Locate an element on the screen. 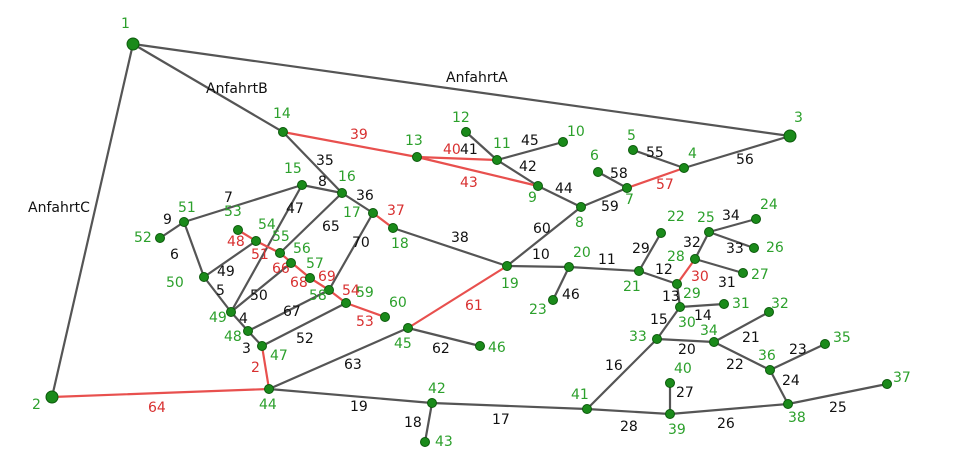 The image size is (960, 455). node-label-15: 15 is located at coordinates (293, 169).